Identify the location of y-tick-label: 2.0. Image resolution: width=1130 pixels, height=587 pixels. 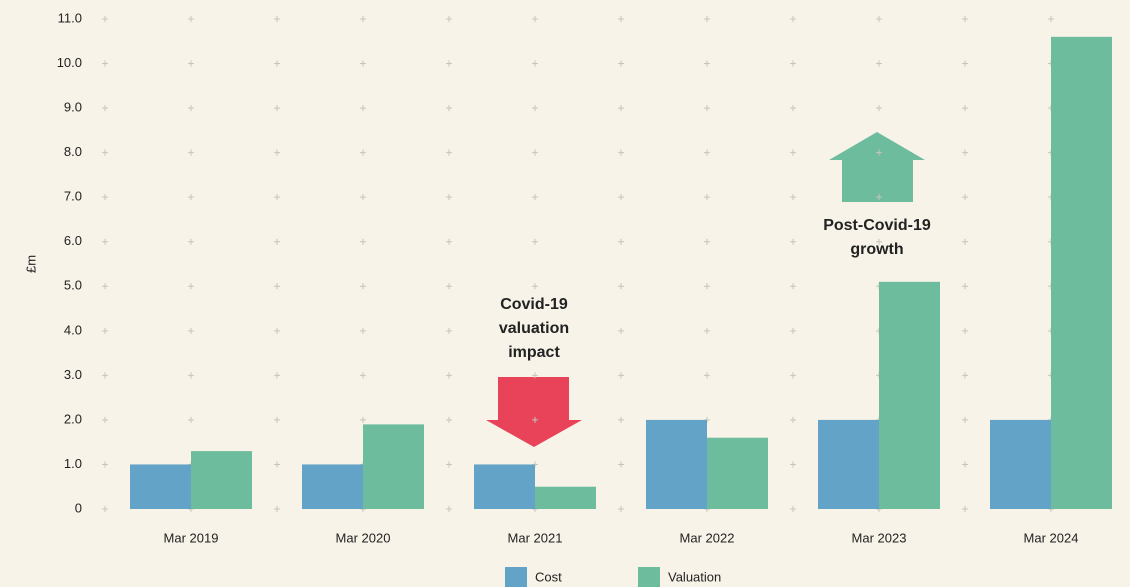
(73, 418).